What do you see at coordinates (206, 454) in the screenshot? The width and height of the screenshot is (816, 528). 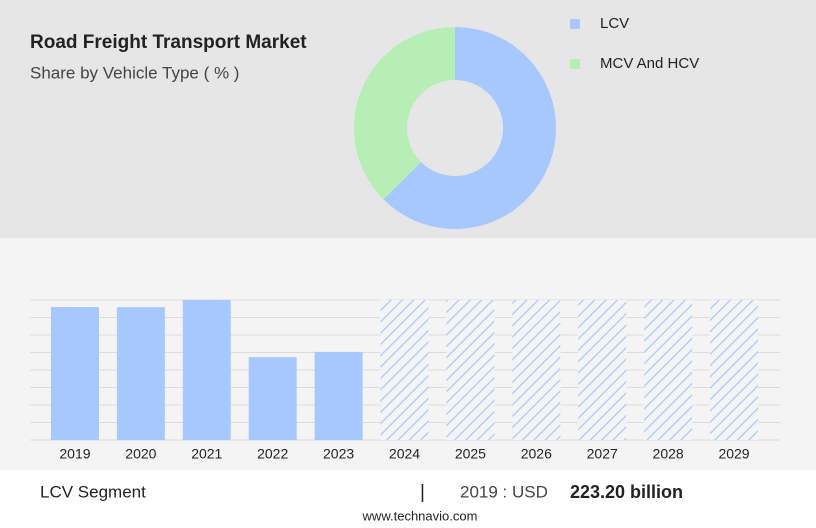 I see `x-tick-label: 2021` at bounding box center [206, 454].